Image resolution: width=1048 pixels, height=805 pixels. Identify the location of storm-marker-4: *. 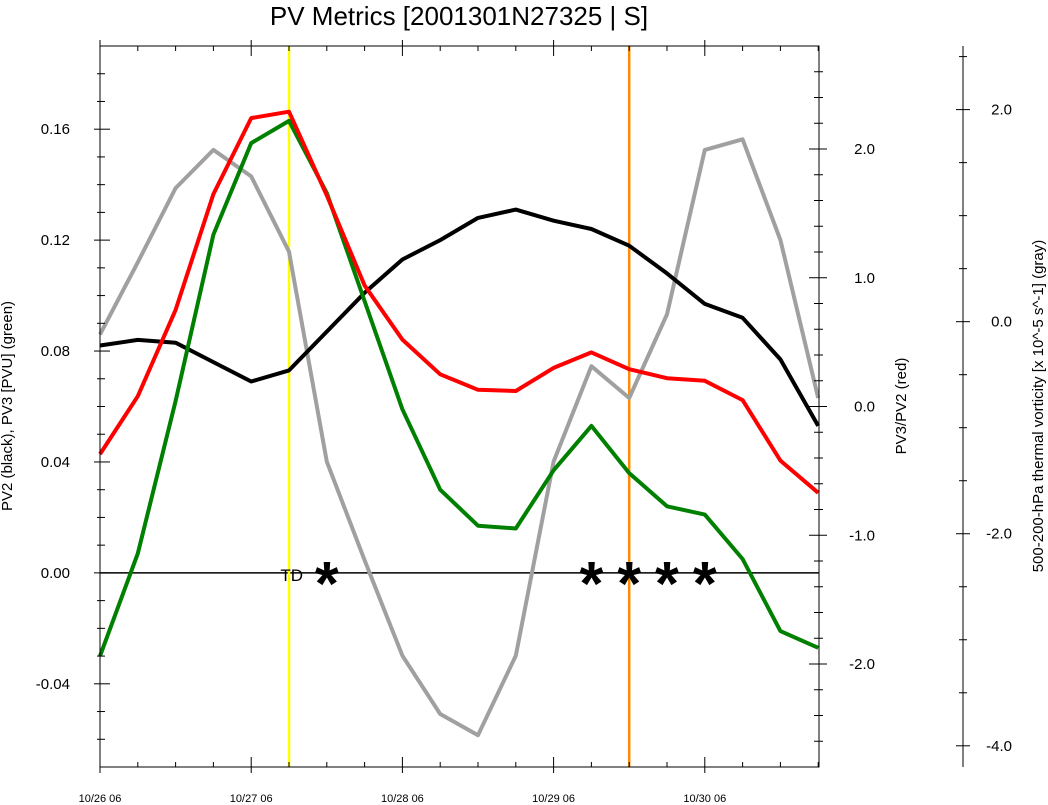
(667, 584).